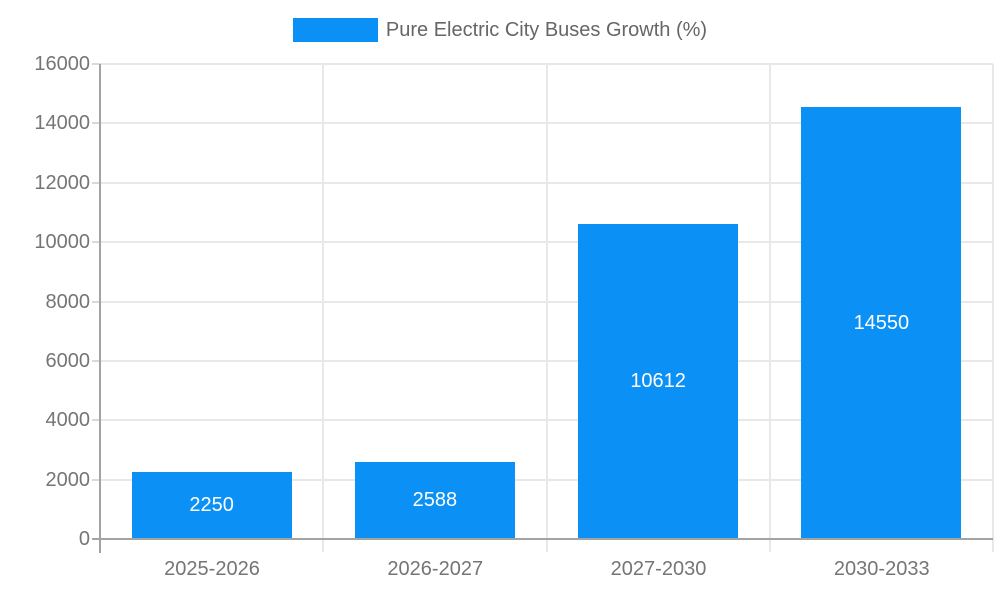  Describe the element at coordinates (62, 182) in the screenshot. I see `y-axis-tick-label: 12000` at that location.